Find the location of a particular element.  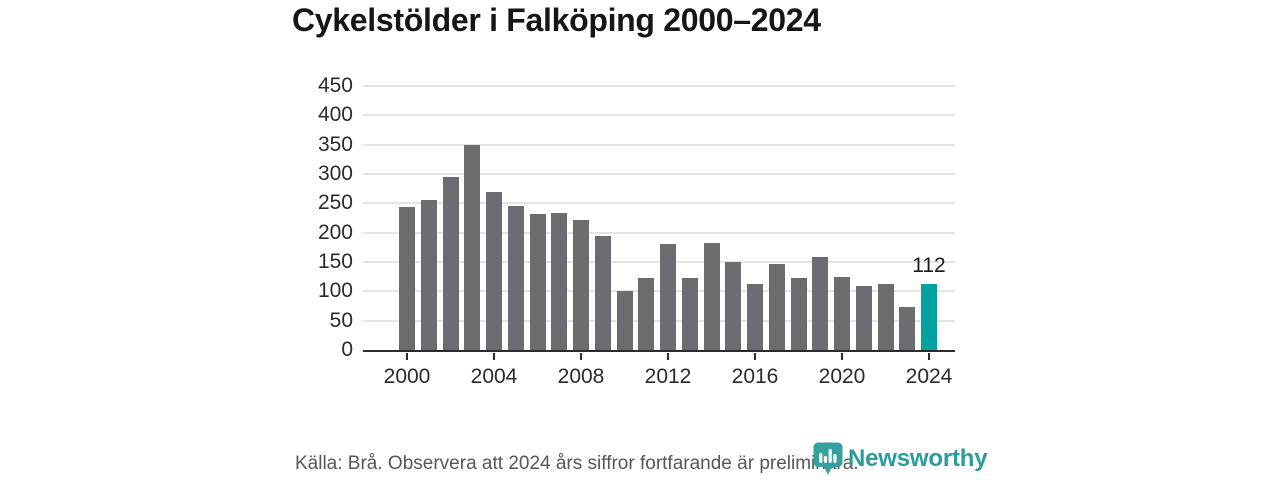

y-axis-tick-label: 0 is located at coordinates (347, 349).